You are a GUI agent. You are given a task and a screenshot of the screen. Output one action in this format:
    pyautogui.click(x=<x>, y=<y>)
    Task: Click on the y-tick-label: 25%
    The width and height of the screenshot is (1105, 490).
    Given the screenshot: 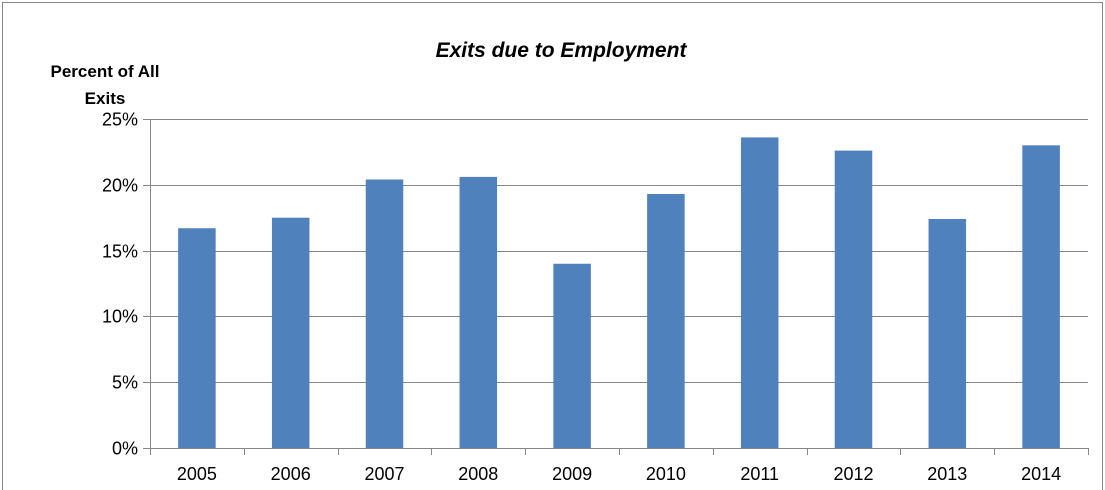 What is the action you would take?
    pyautogui.click(x=120, y=120)
    